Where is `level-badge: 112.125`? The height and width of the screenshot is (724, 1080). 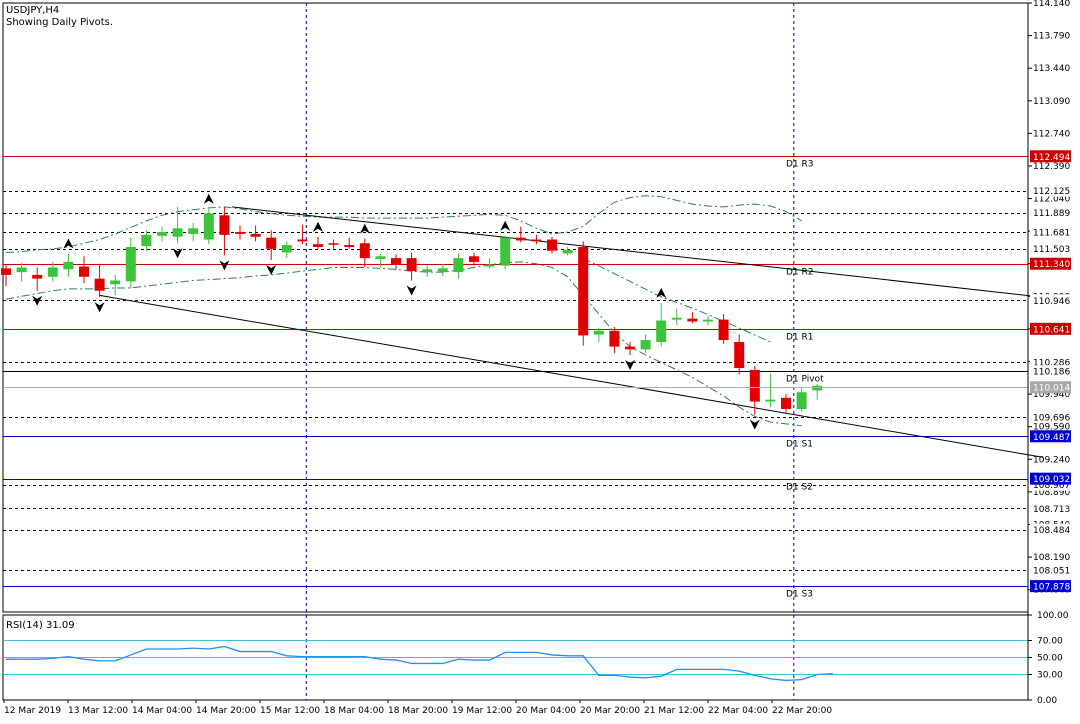
level-badge: 112.125 is located at coordinates (1051, 192).